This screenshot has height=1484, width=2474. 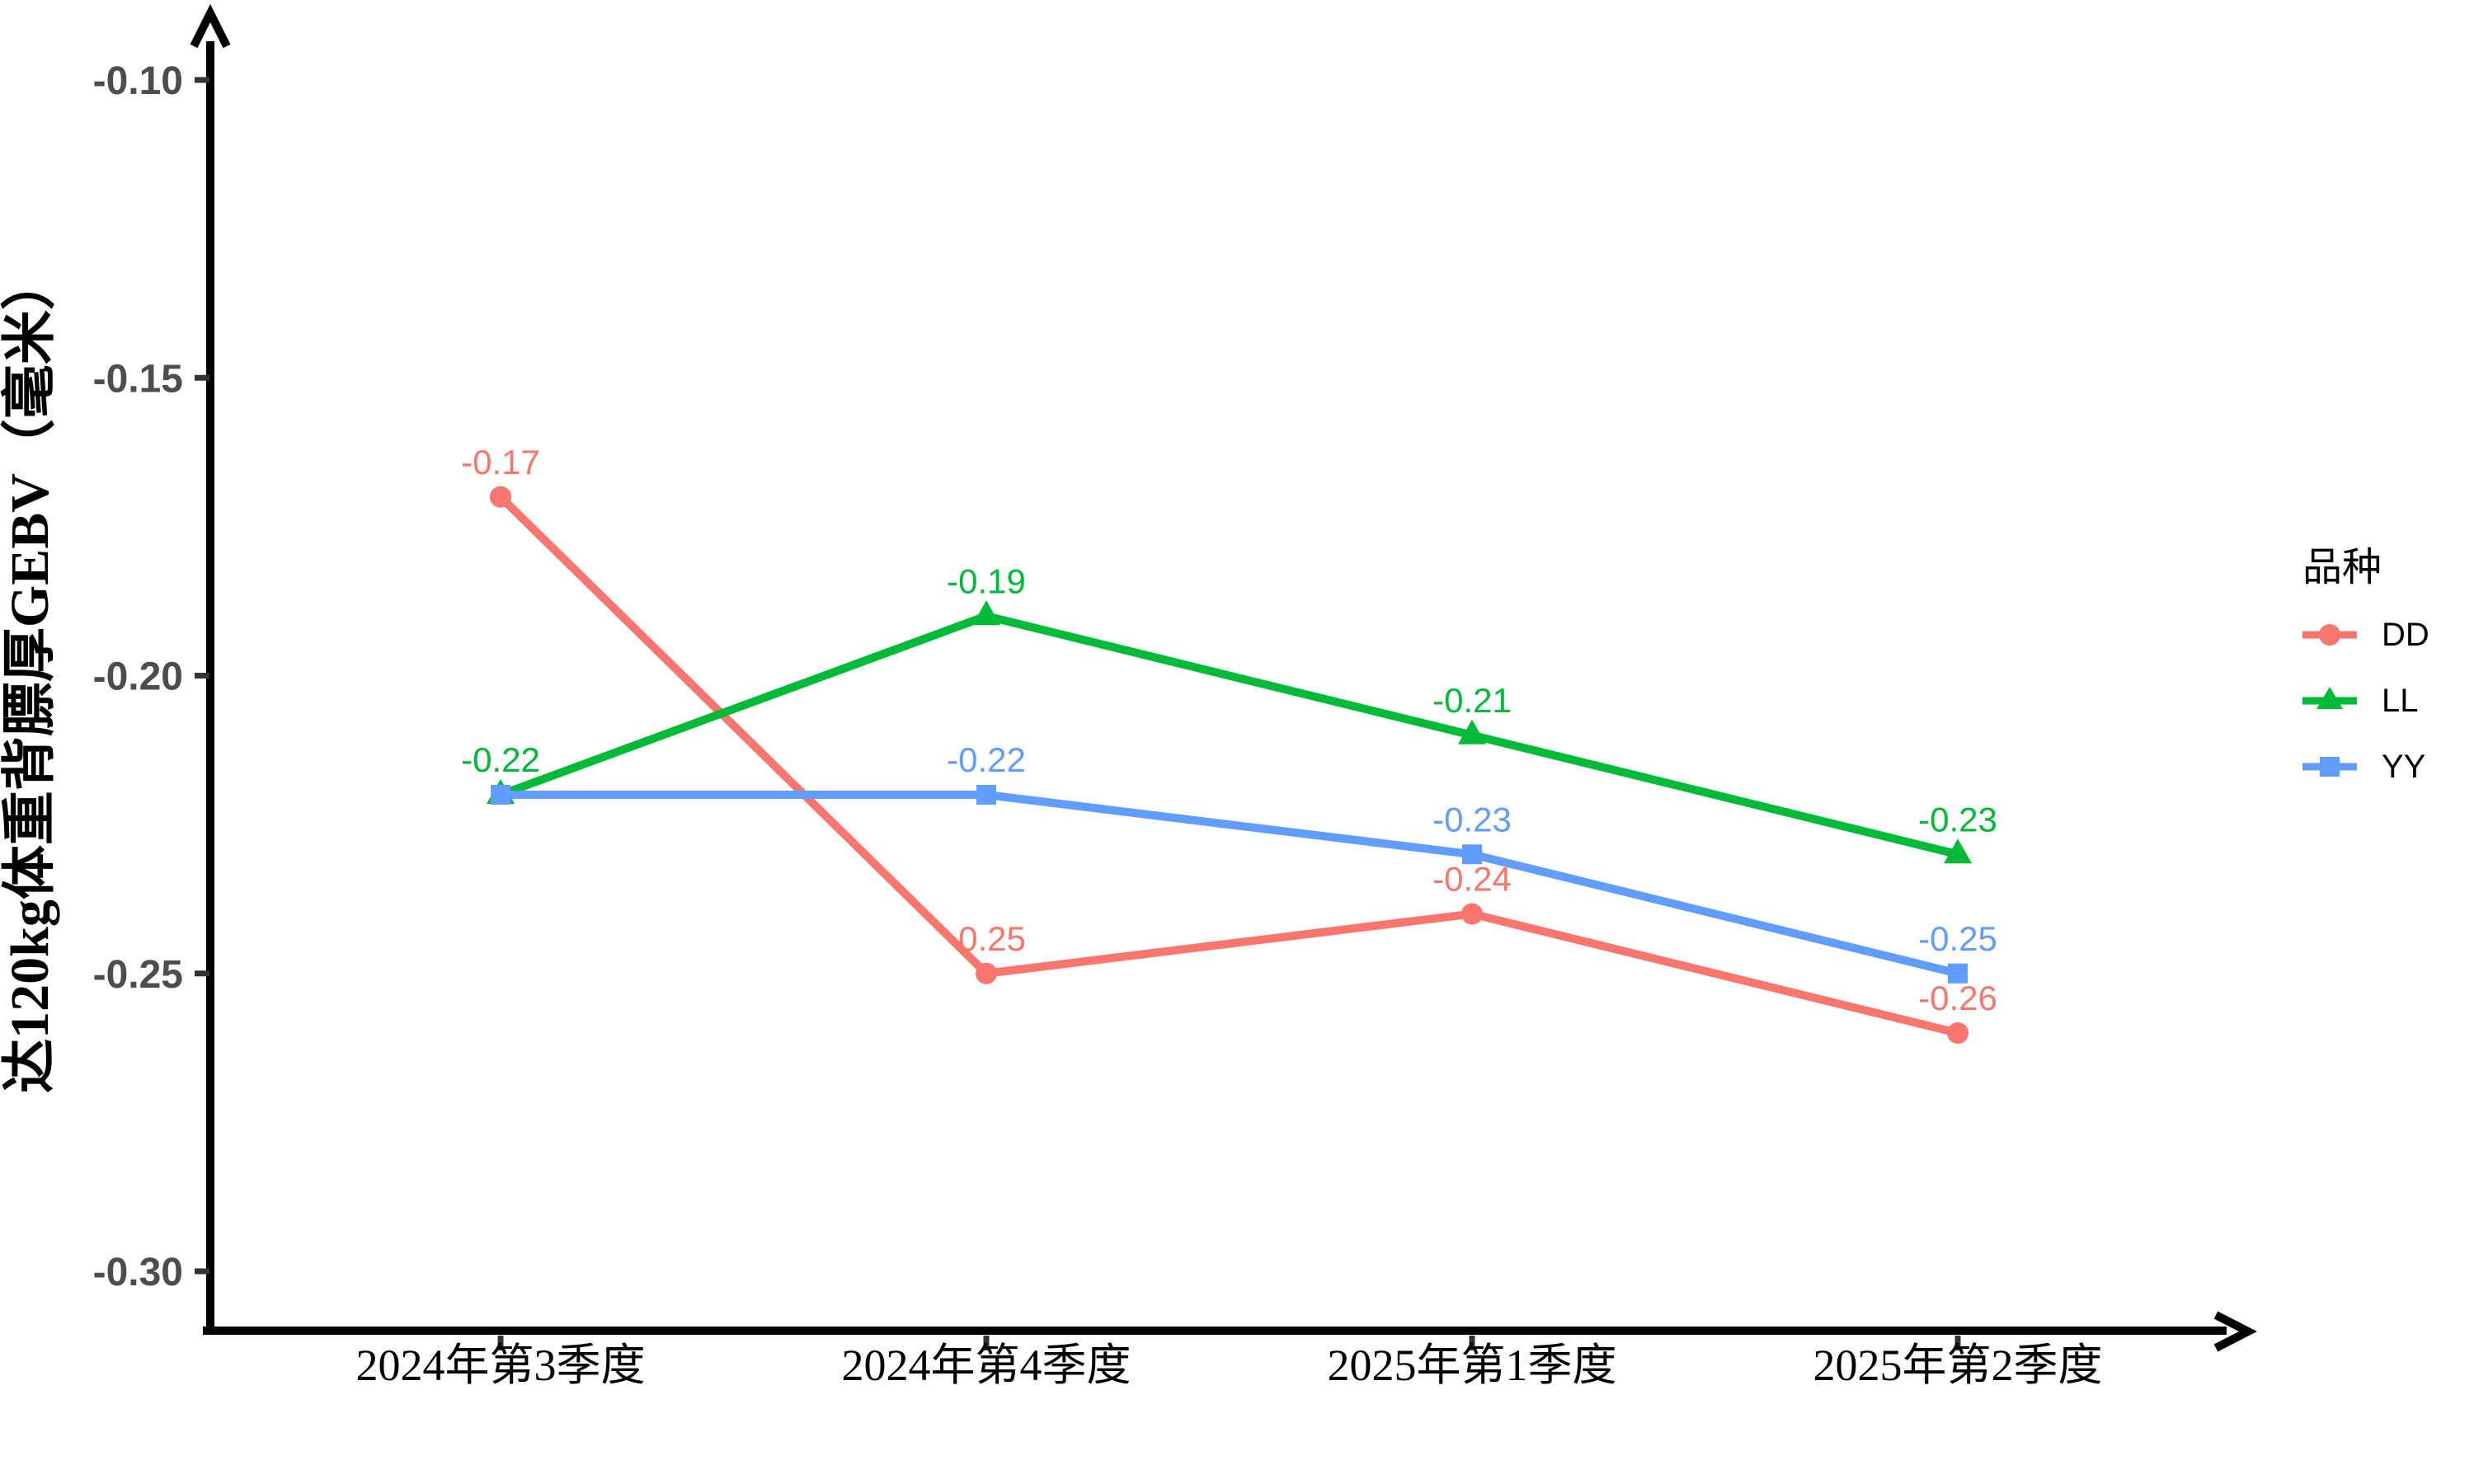 I want to click on point-label-yy-1: -0.22, so click(x=986, y=759).